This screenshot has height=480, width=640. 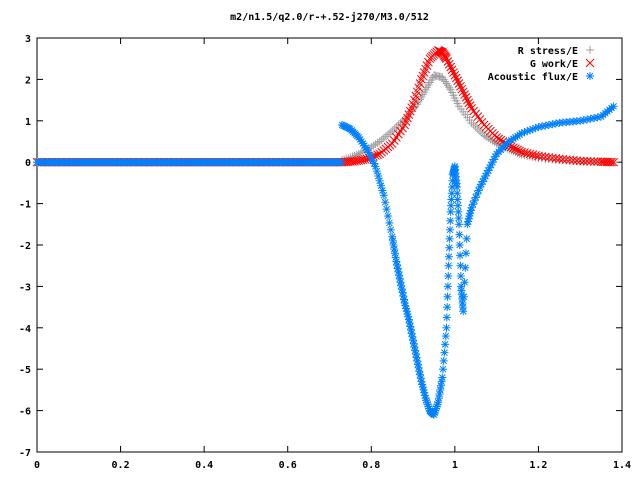 What do you see at coordinates (548, 51) in the screenshot?
I see `legend-label: R stress/E` at bounding box center [548, 51].